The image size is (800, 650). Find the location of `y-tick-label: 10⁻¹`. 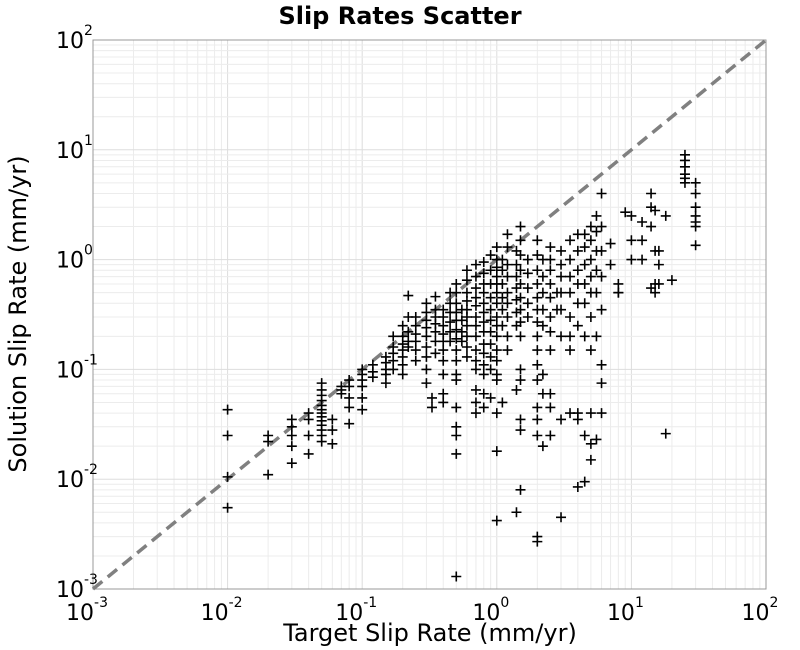

y-tick-label: 10⁻¹ is located at coordinates (77, 367).